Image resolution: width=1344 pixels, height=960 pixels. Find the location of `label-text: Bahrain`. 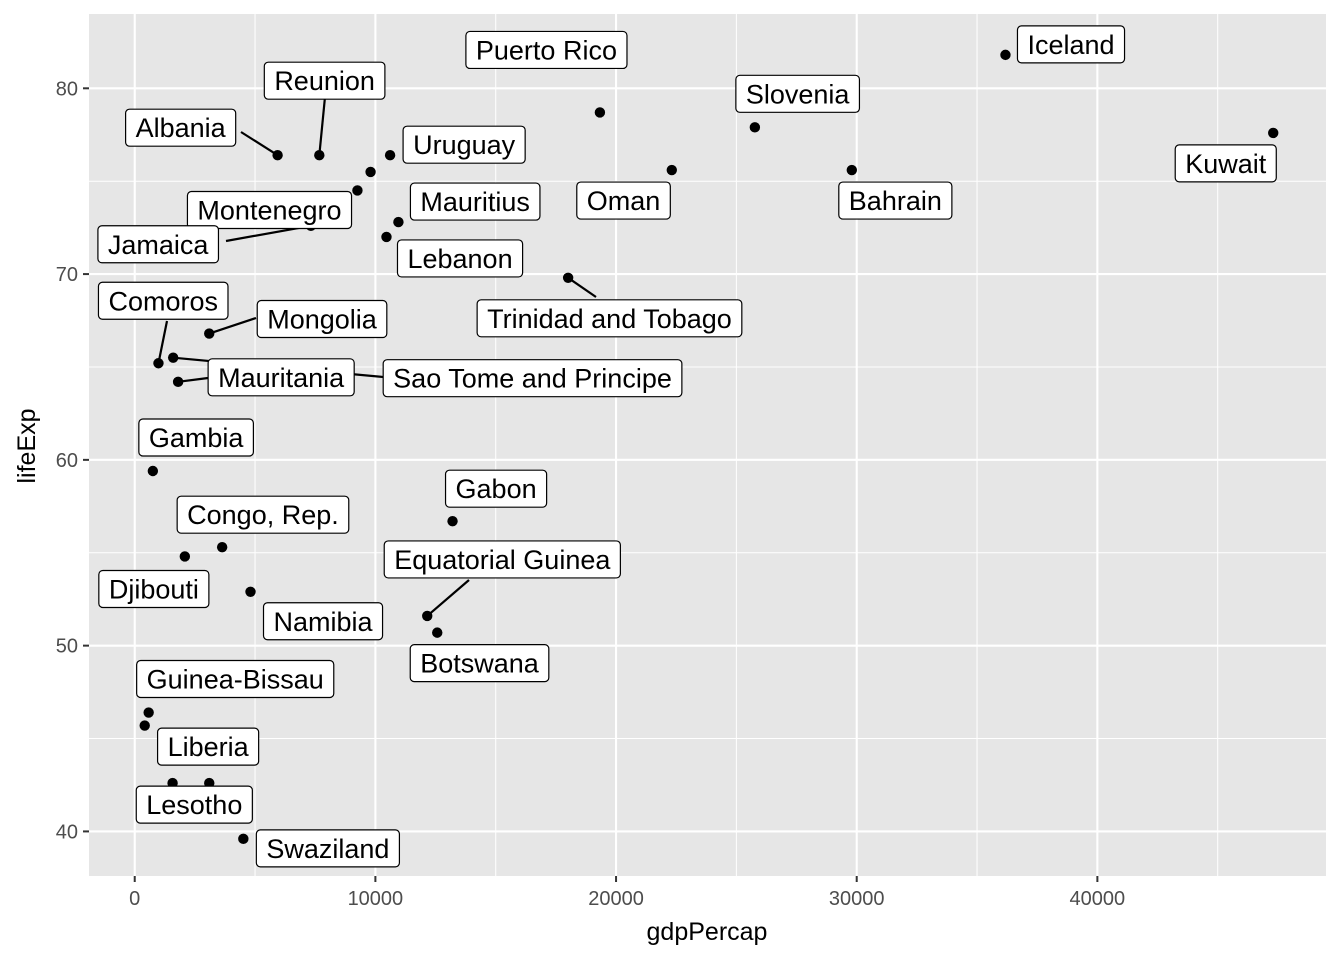

label-text: Bahrain is located at coordinates (895, 201).